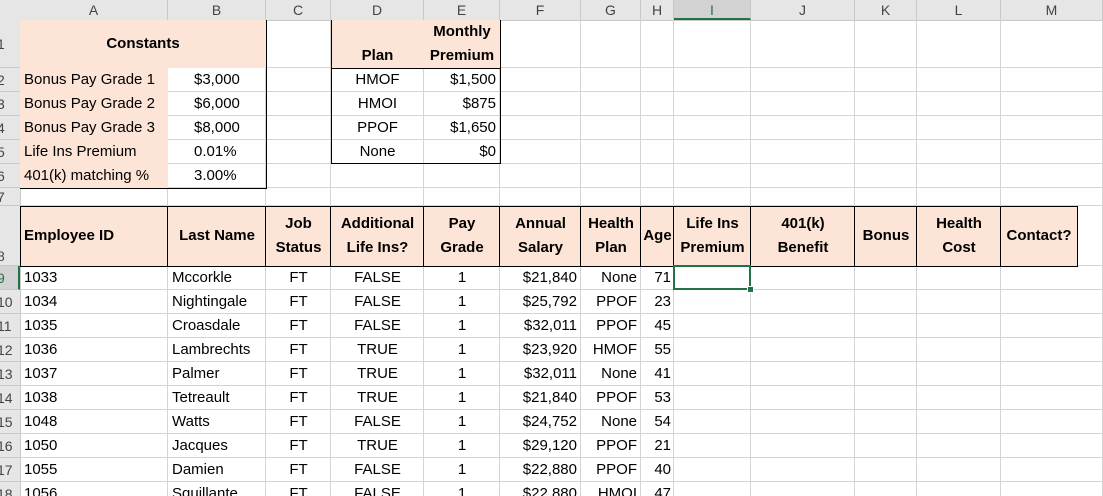  Describe the element at coordinates (41, 445) in the screenshot. I see `cell-employee-id: 1050` at that location.